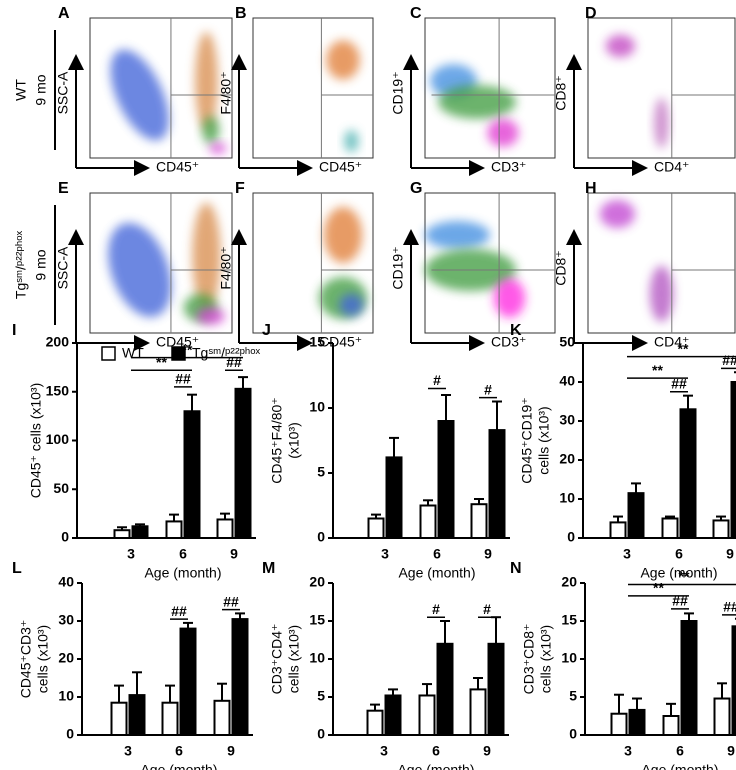 This screenshot has height=770, width=736. Describe the element at coordinates (591, 188) in the screenshot. I see `panel-letter: H` at that location.